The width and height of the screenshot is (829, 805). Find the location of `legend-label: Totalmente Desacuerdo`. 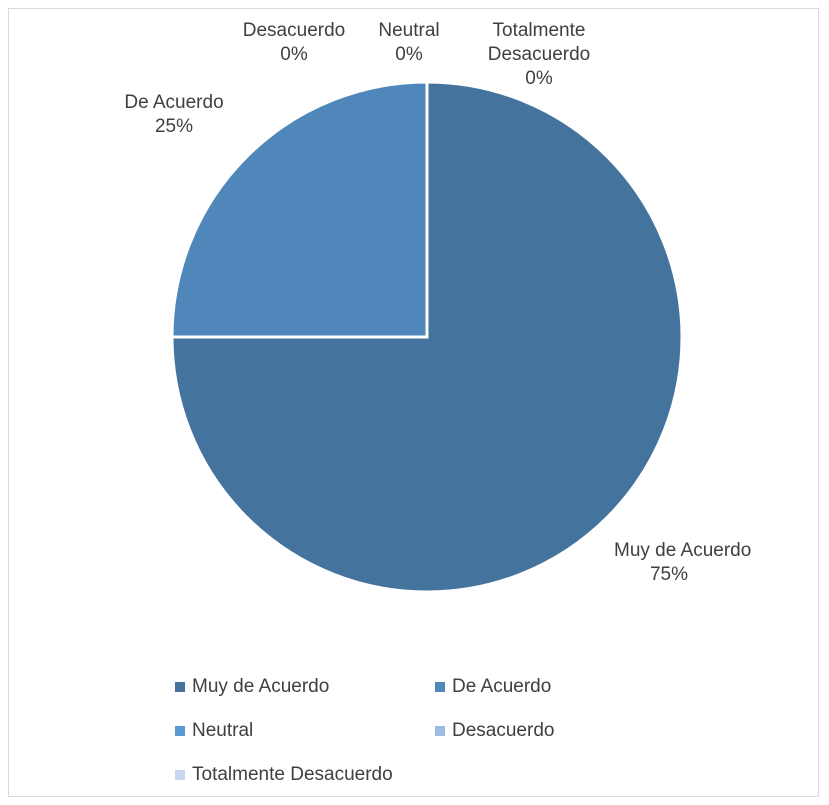

legend-label: Totalmente Desacuerdo is located at coordinates (292, 774).